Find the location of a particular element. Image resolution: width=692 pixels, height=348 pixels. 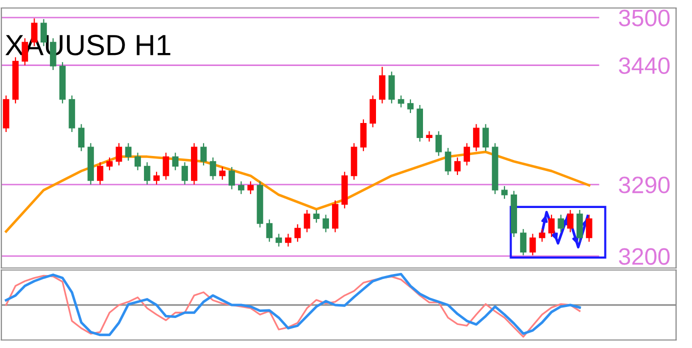

y-tick-label: 3440 is located at coordinates (644, 65).